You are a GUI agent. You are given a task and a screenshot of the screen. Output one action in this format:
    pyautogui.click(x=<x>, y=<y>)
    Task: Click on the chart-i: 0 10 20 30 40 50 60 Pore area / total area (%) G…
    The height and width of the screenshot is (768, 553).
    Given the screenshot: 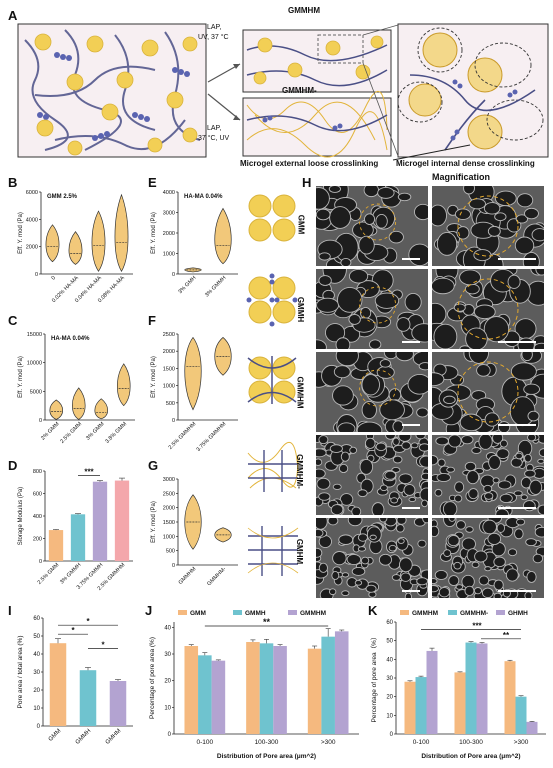 What is the action you would take?
    pyautogui.click(x=75, y=681)
    